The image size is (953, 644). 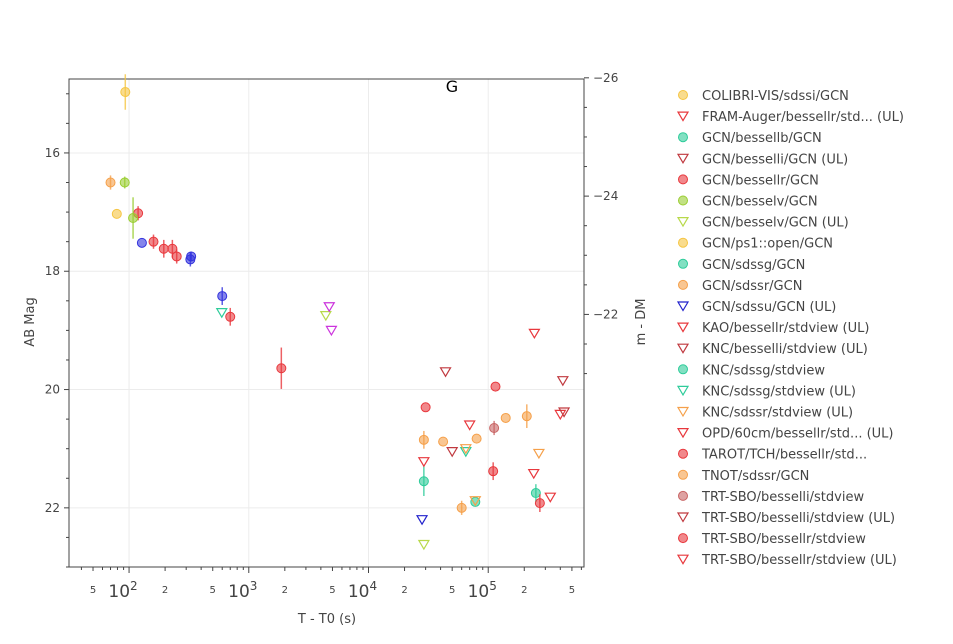 I want to click on legend-label: GCN/bessellb/GCN, so click(x=762, y=138).